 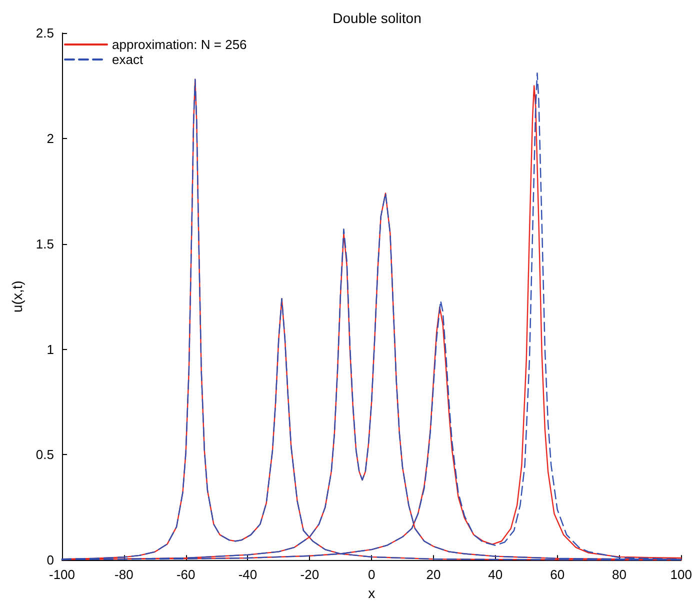 What do you see at coordinates (495, 574) in the screenshot?
I see `x-tick-label: 40` at bounding box center [495, 574].